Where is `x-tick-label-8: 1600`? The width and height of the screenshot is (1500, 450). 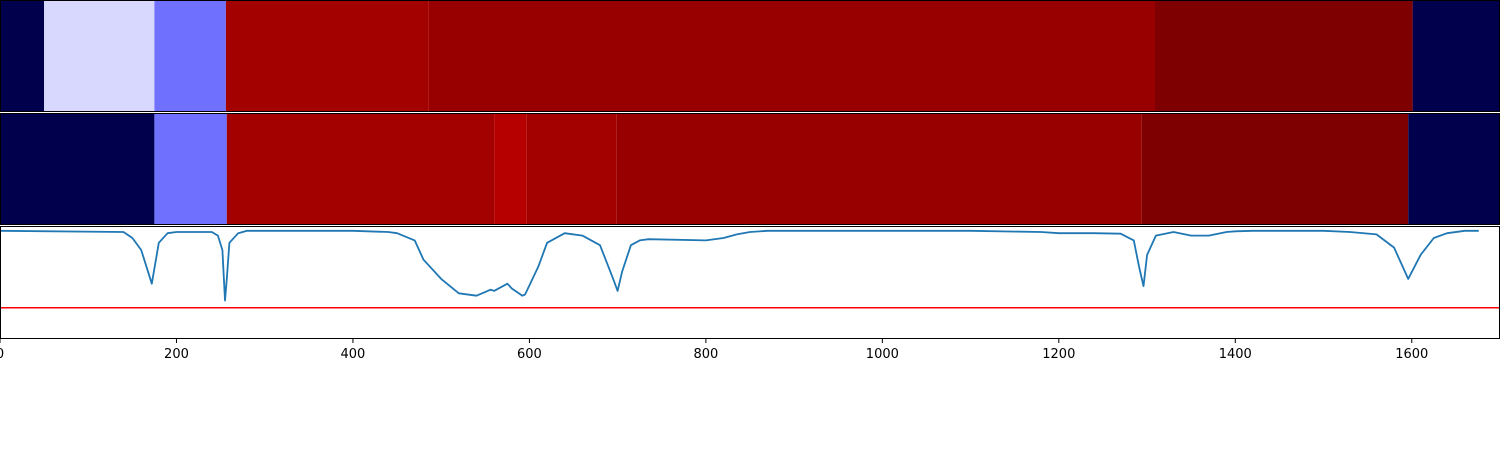
x-tick-label-8: 1600 is located at coordinates (1411, 354).